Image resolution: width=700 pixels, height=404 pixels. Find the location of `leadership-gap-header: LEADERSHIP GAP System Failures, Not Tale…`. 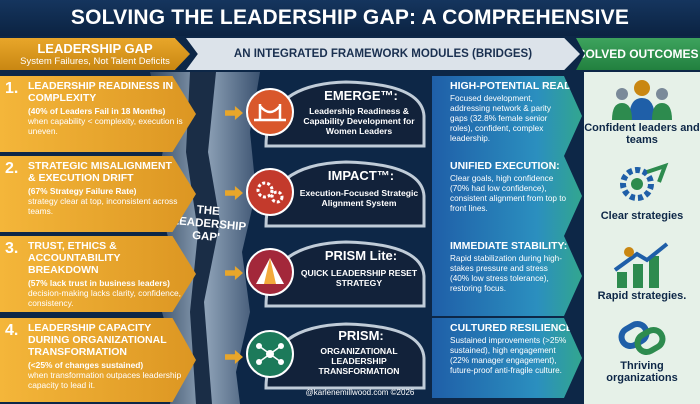

leadership-gap-header: LEADERSHIP GAP System Failures, Not Tale… is located at coordinates (95, 54).